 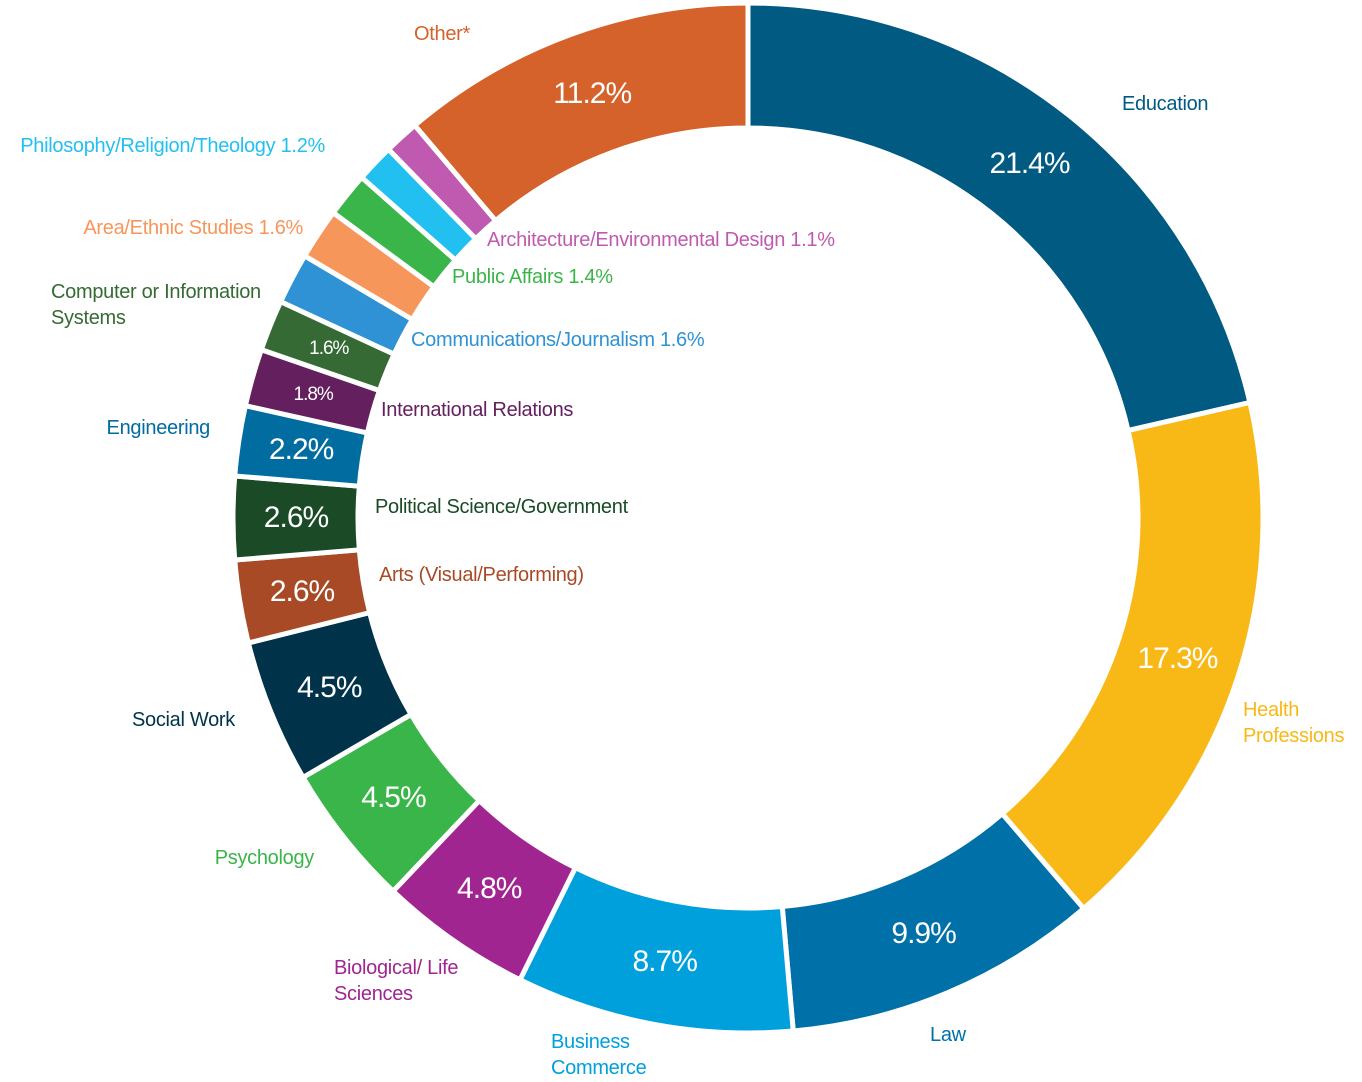 I want to click on value-label: 1.8%, so click(x=313, y=394).